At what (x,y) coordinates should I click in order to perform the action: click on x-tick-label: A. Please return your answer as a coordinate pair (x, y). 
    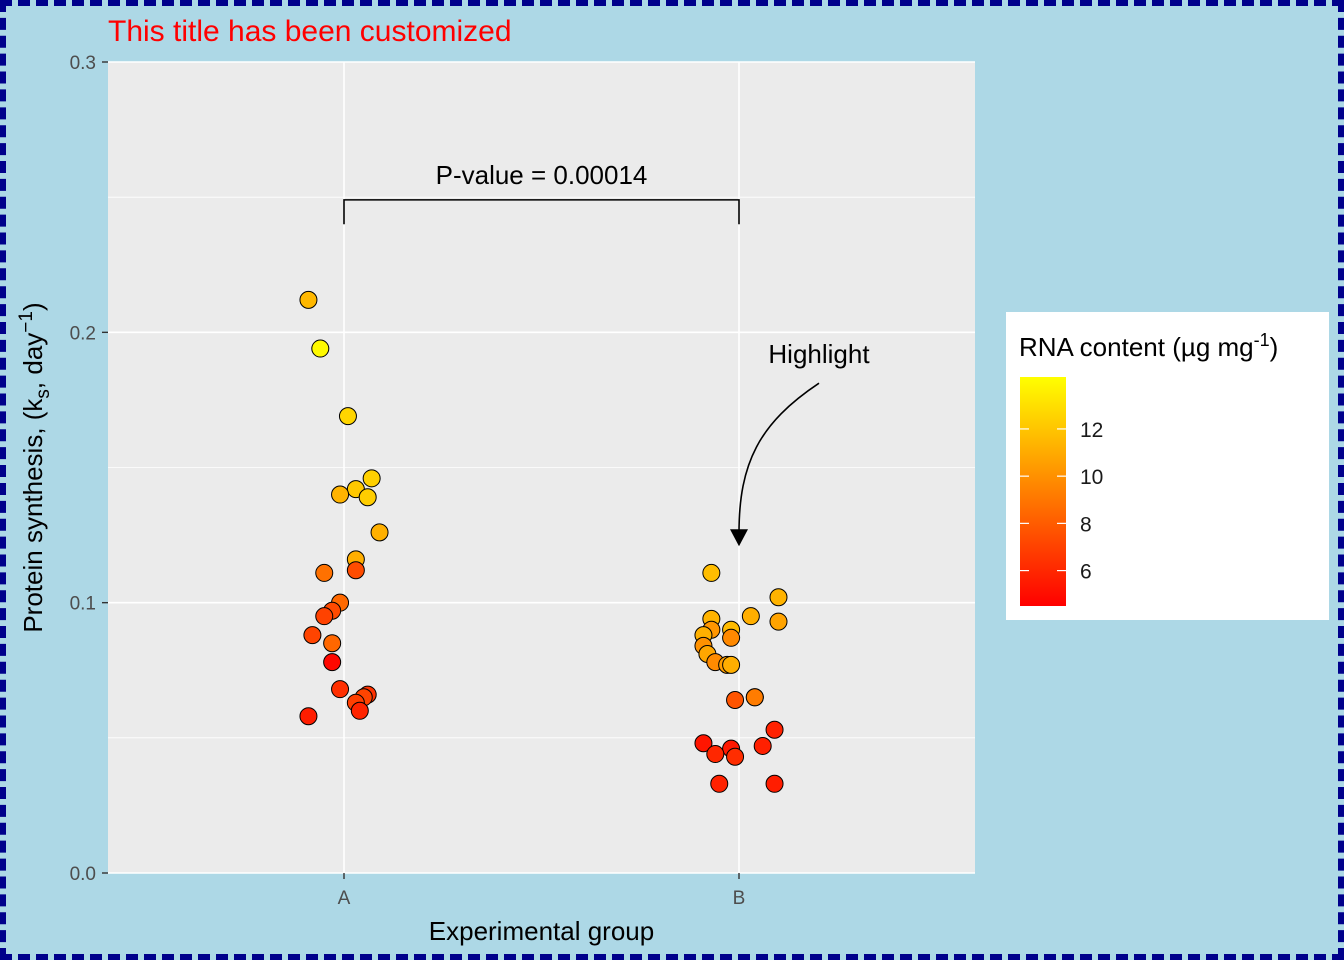
    Looking at the image, I should click on (344, 898).